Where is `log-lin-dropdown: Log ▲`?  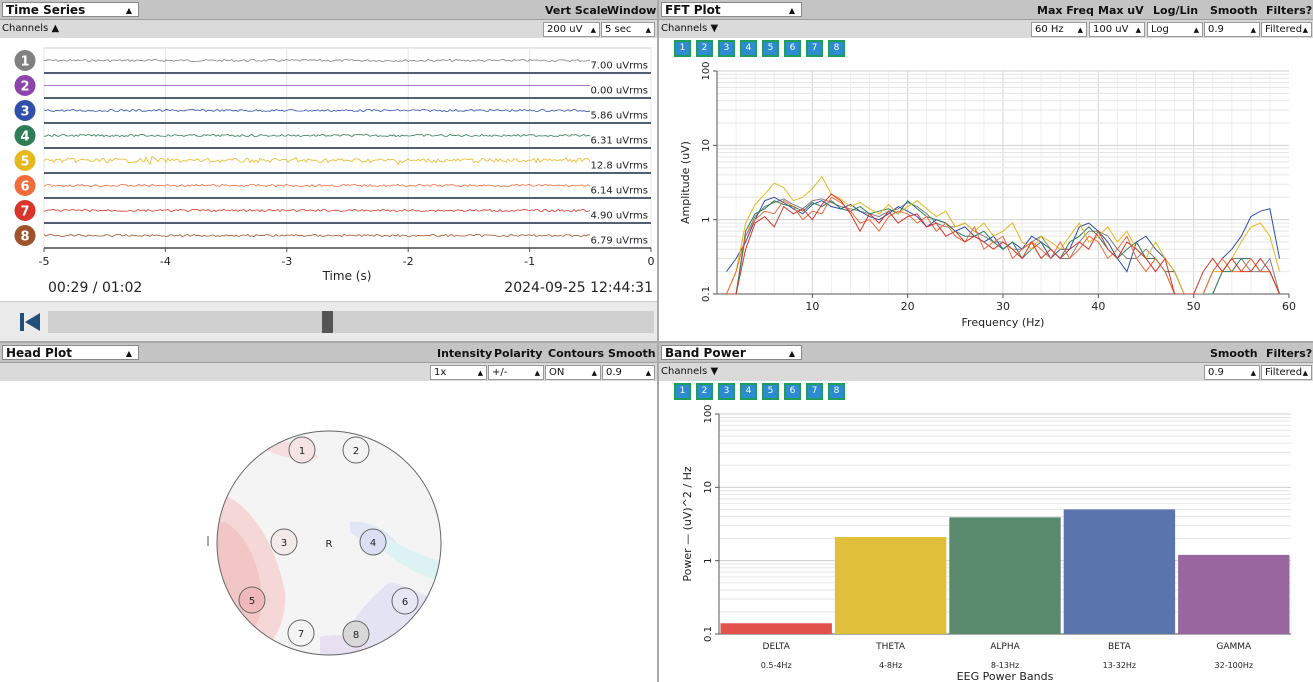
log-lin-dropdown: Log ▲ is located at coordinates (1175, 29).